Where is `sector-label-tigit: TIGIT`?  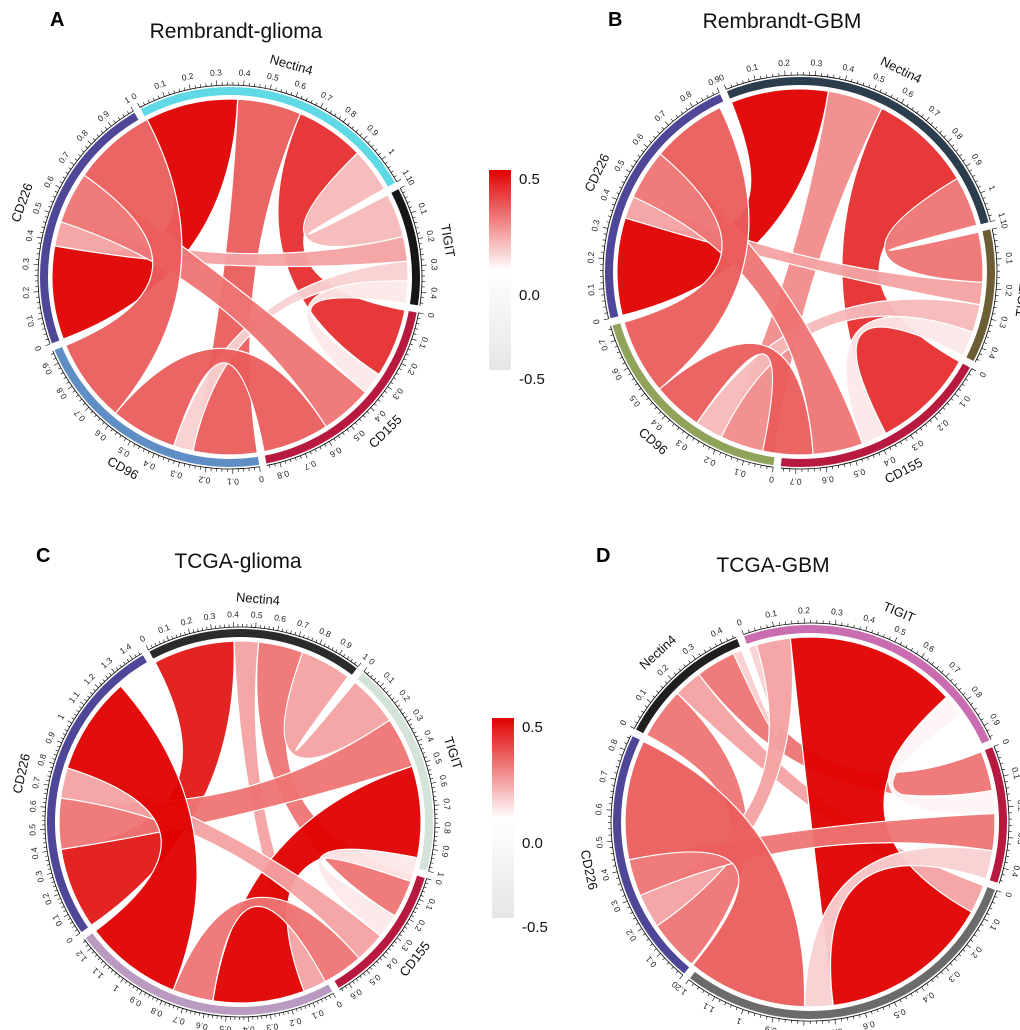
sector-label-tigit: TIGIT is located at coordinates (453, 753).